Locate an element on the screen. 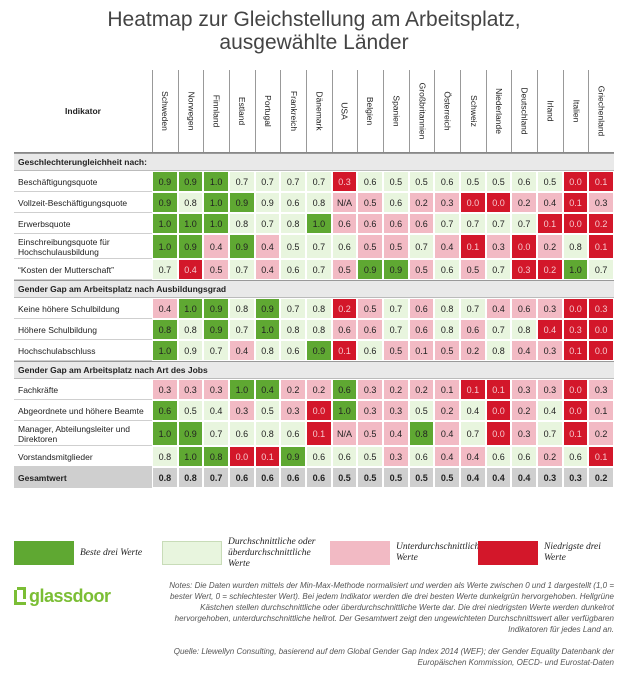 This screenshot has width=628, height=682. total-cell: 0.8 is located at coordinates (190, 477).